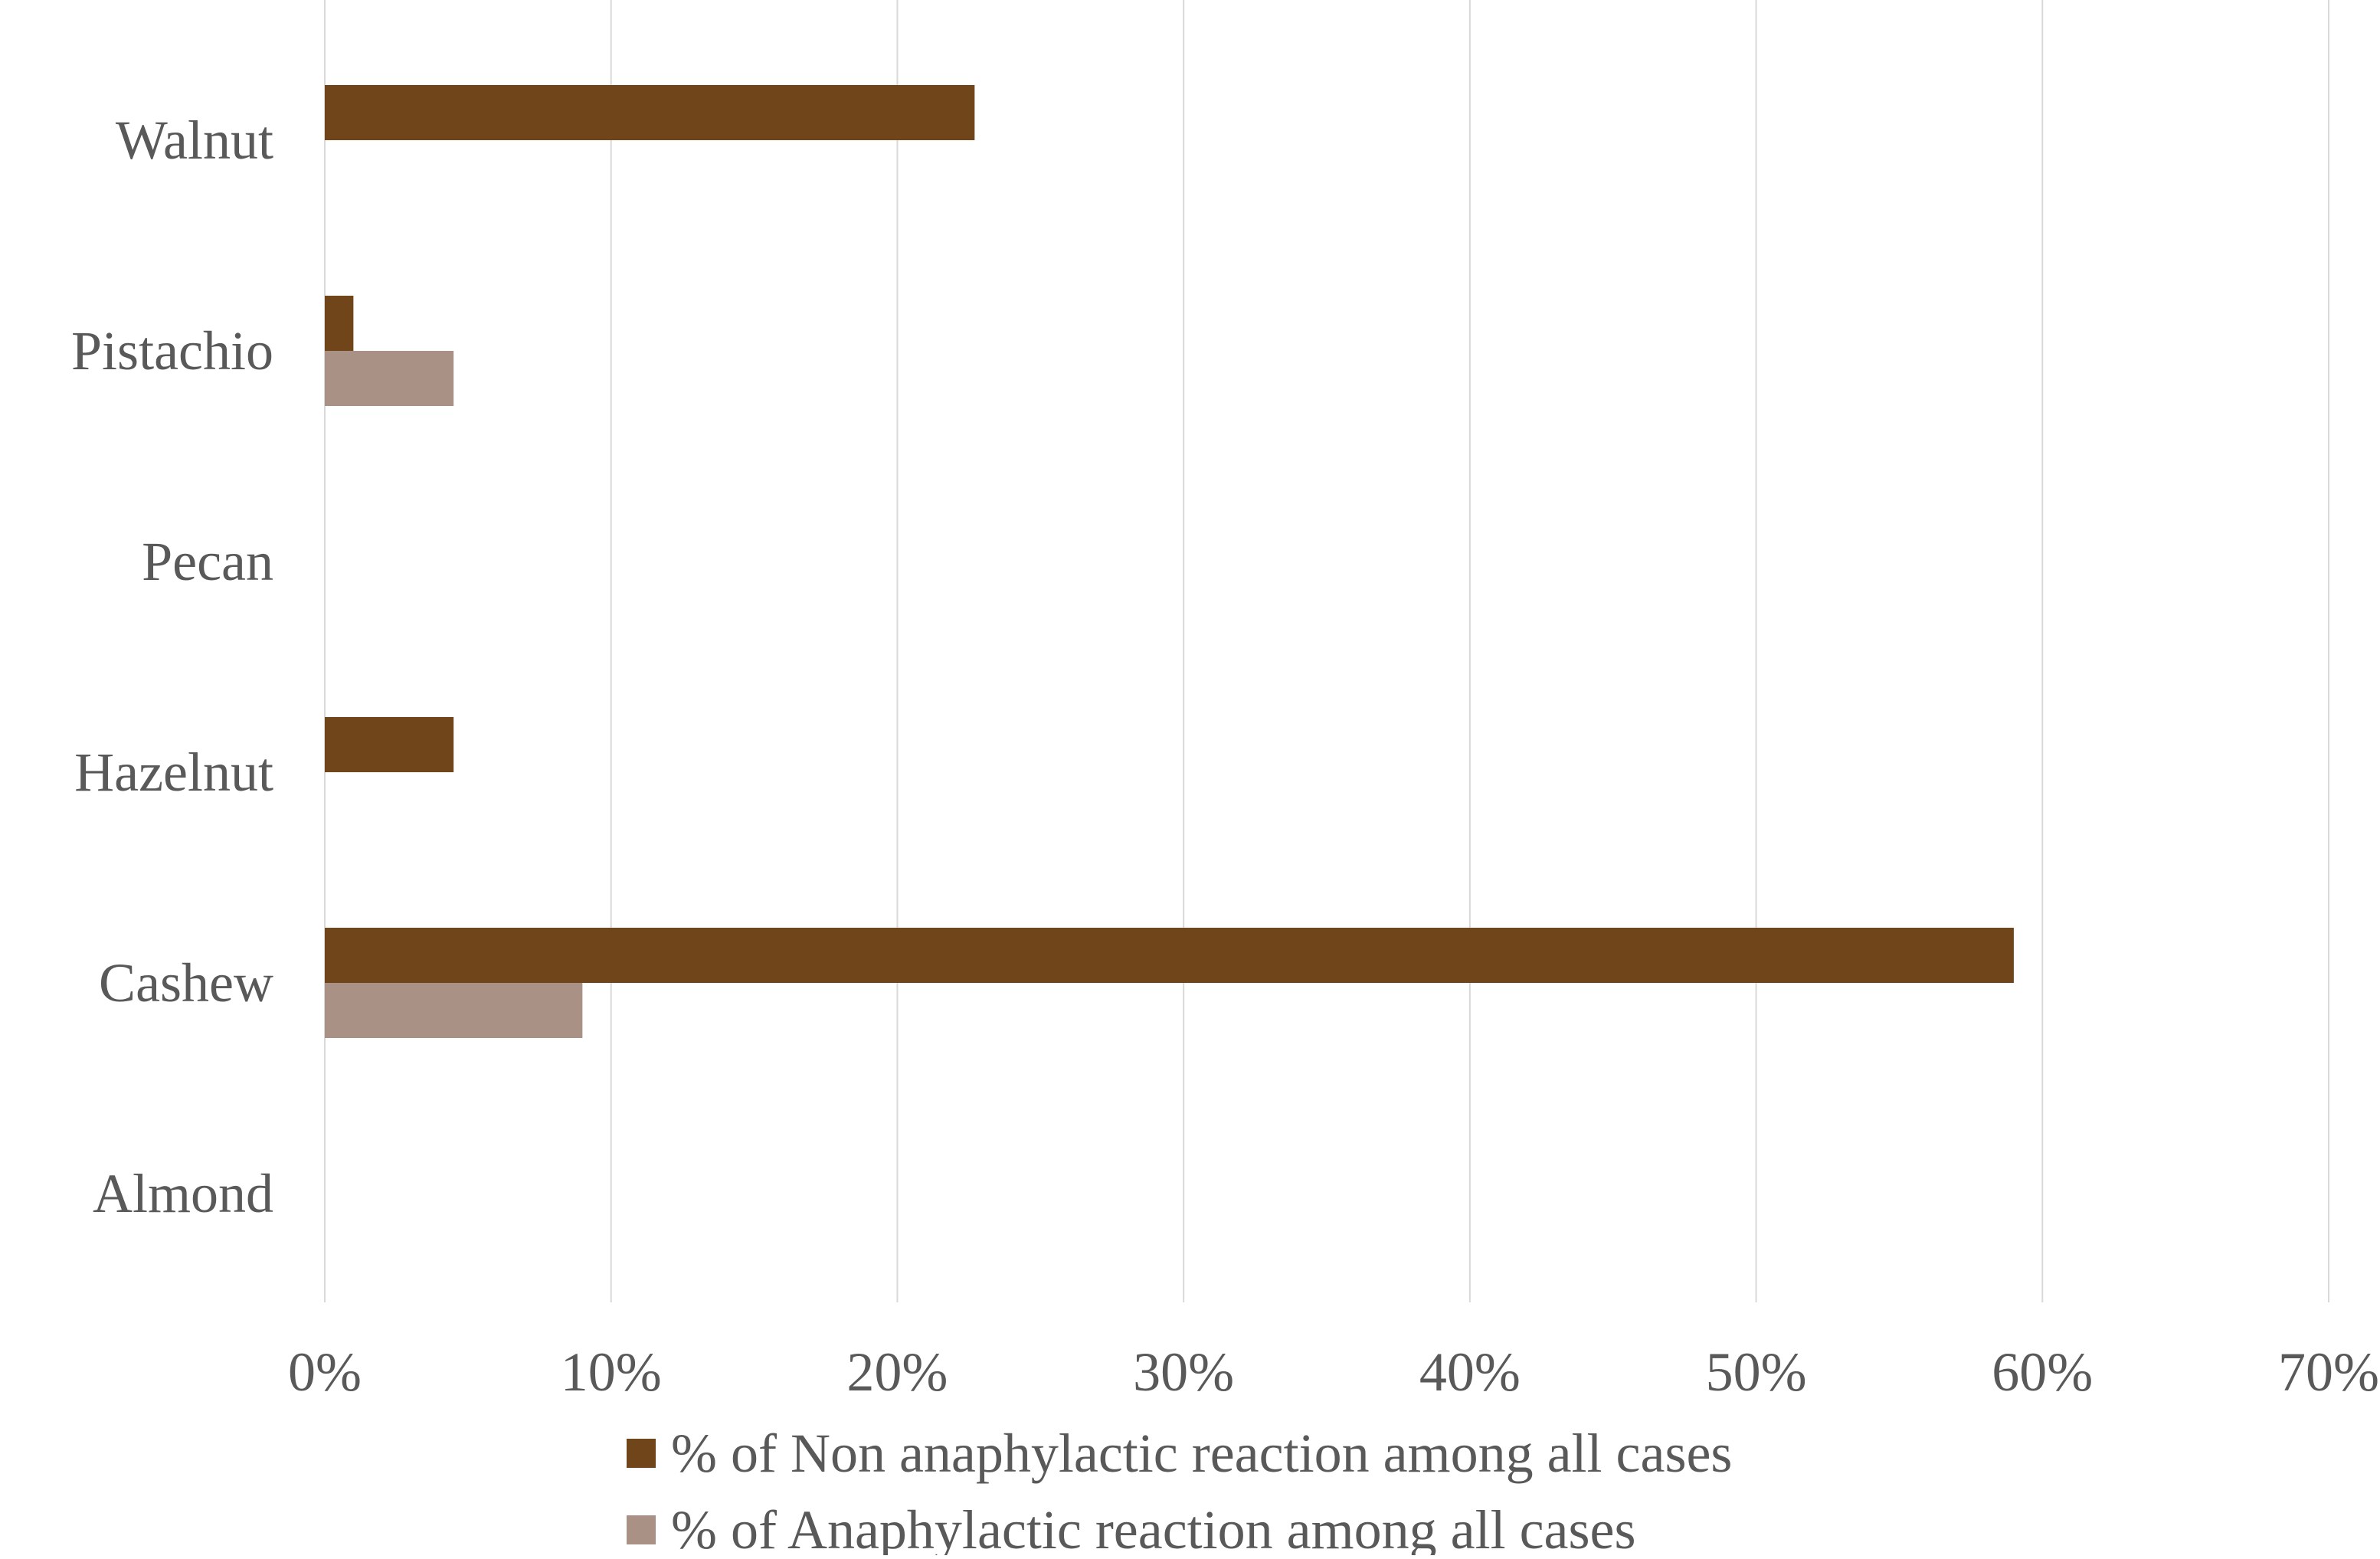 Image resolution: width=2380 pixels, height=1559 pixels. Describe the element at coordinates (183, 1193) in the screenshot. I see `category-label: Almond` at that location.